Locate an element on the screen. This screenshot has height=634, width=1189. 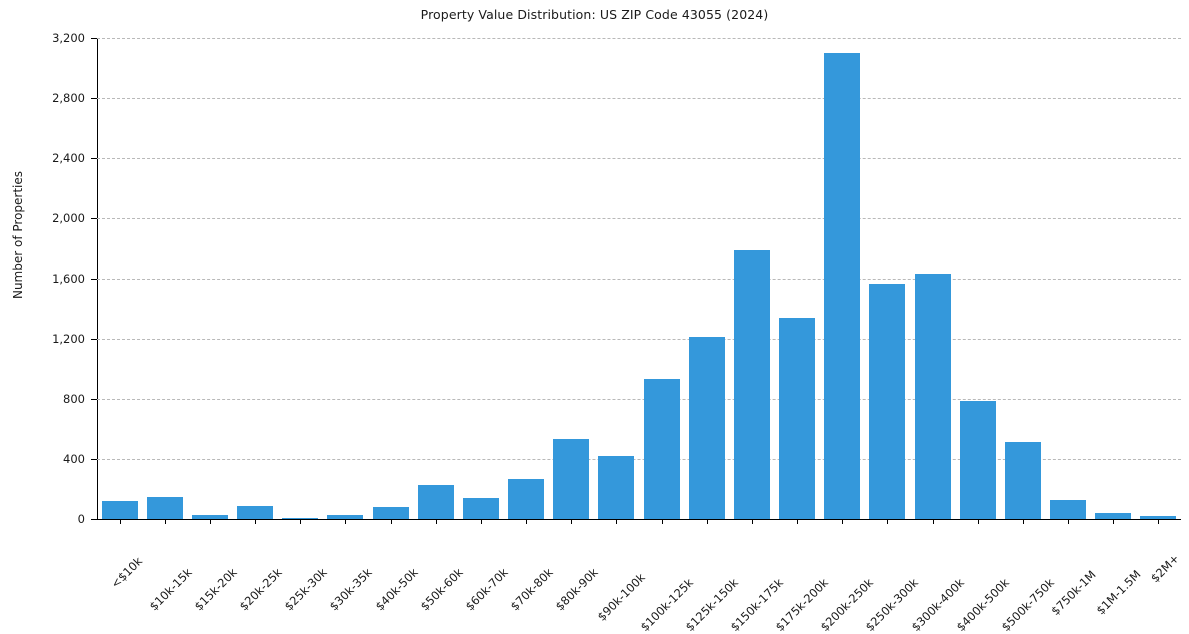
x-tick-label: $70k-80k is located at coordinates (531, 589).